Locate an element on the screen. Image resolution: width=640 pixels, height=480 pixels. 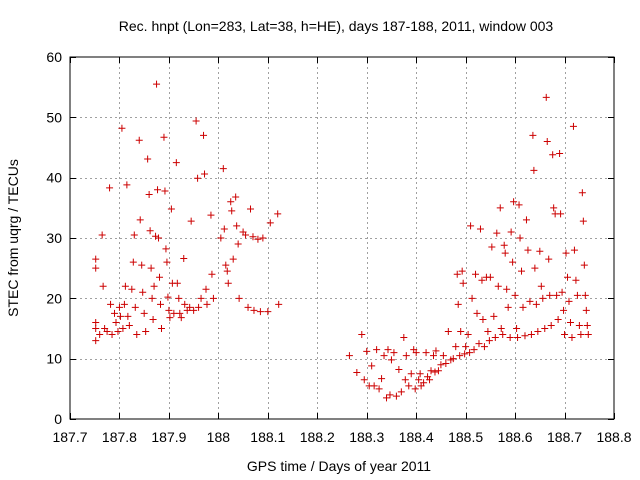
x-tick-label: 188.5 is located at coordinates (465, 437).